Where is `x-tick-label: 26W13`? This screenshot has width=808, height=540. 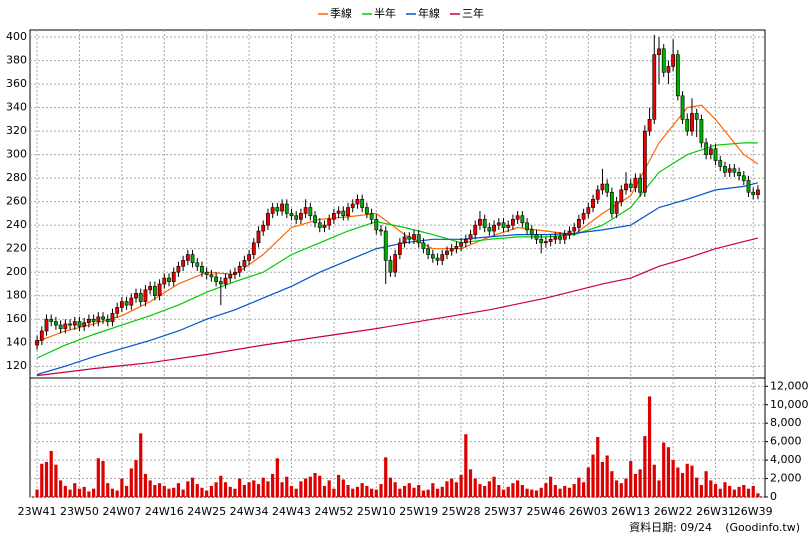
x-tick-label: 26W13 is located at coordinates (630, 511).